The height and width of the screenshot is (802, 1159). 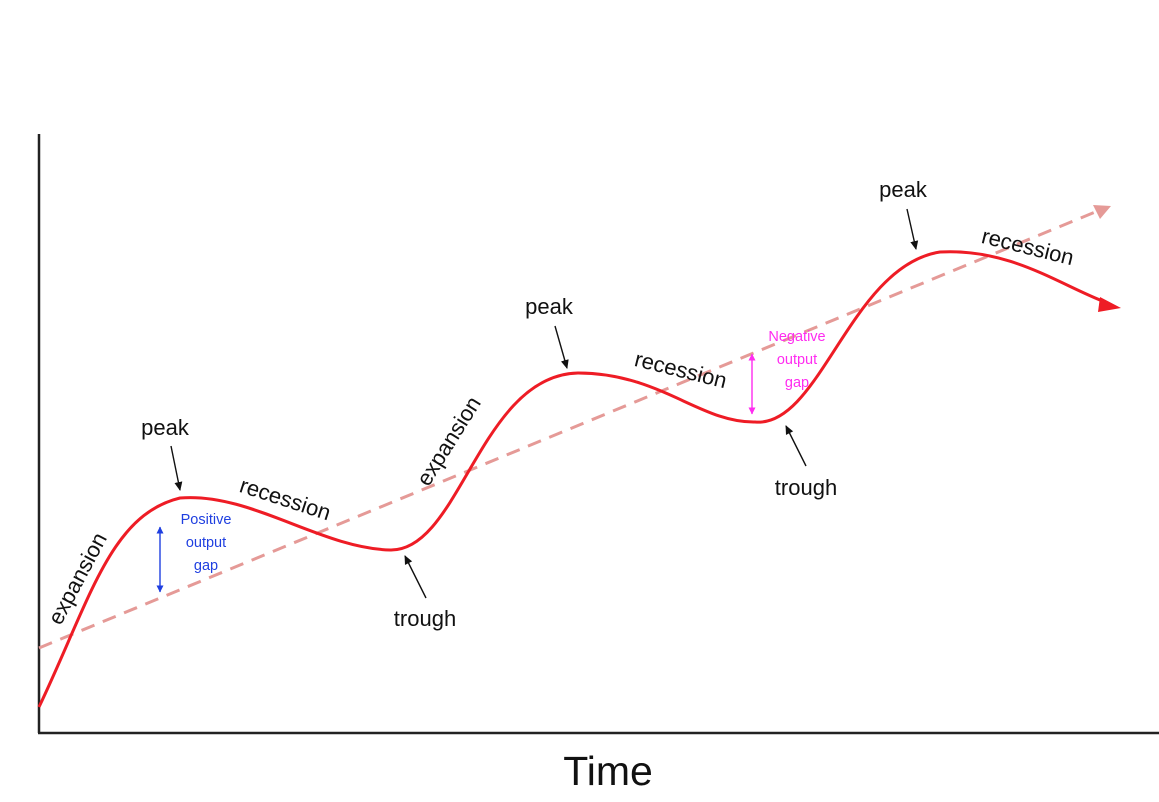 What do you see at coordinates (206, 543) in the screenshot?
I see `positive-gap-line2: output` at bounding box center [206, 543].